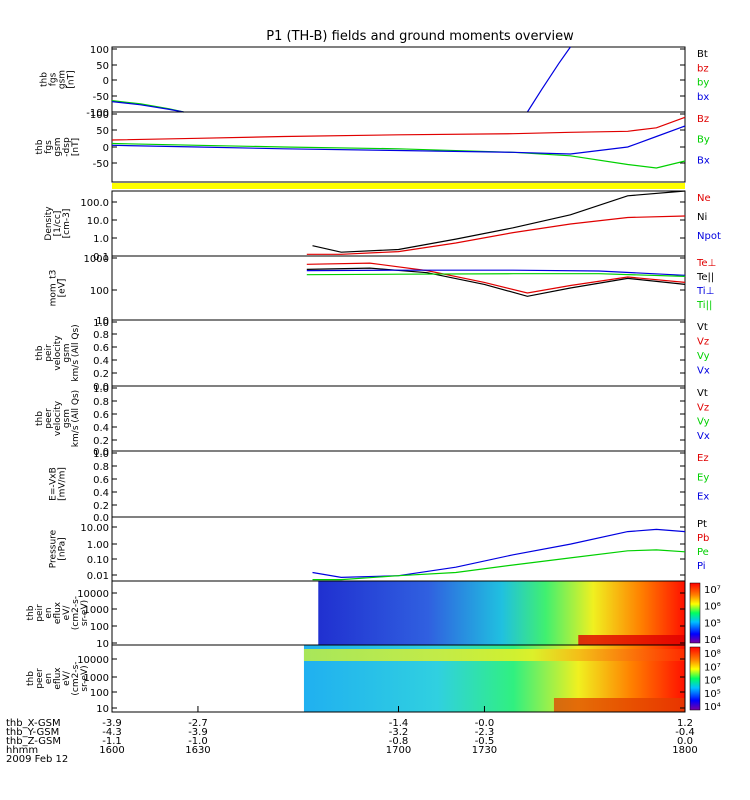 The width and height of the screenshot is (750, 800). Describe the element at coordinates (399, 741) in the screenshot. I see `x-row-value: -0.8` at that location.